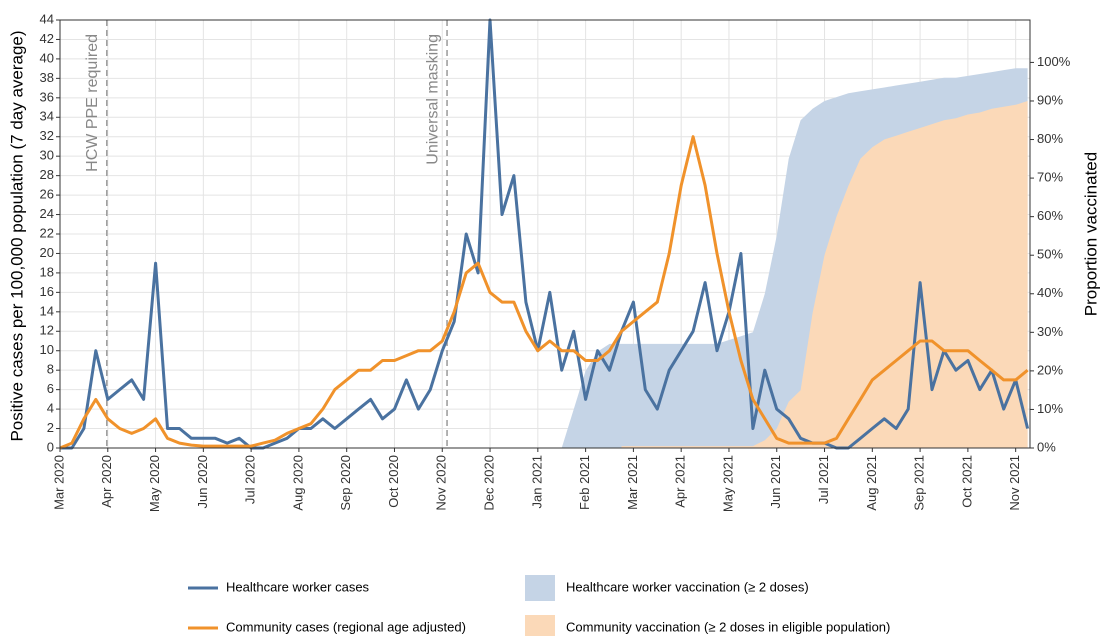  What do you see at coordinates (47, 18) in the screenshot?
I see `y-tick-label: 44` at bounding box center [47, 18].